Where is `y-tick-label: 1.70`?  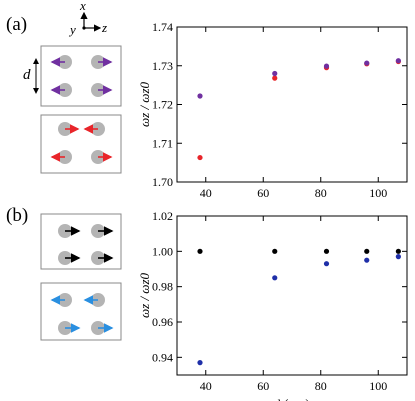
y-tick-label: 1.70 is located at coordinates (162, 182).